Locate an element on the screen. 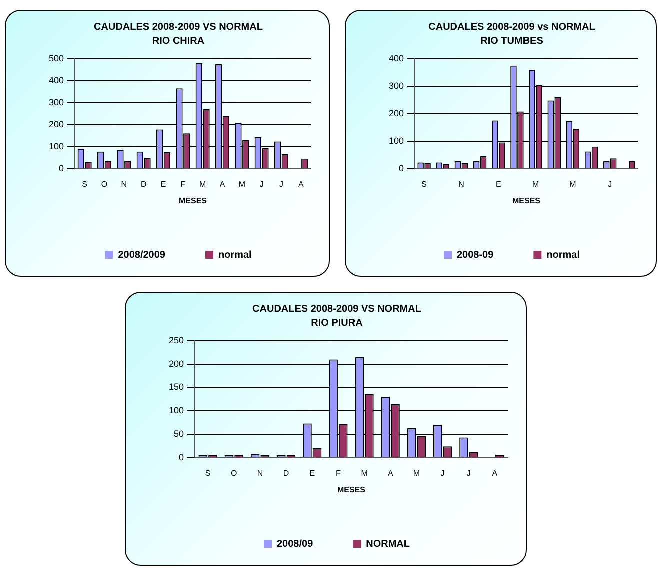 The height and width of the screenshot is (568, 658). chart-subtitle: RIO CHIRA is located at coordinates (178, 41).